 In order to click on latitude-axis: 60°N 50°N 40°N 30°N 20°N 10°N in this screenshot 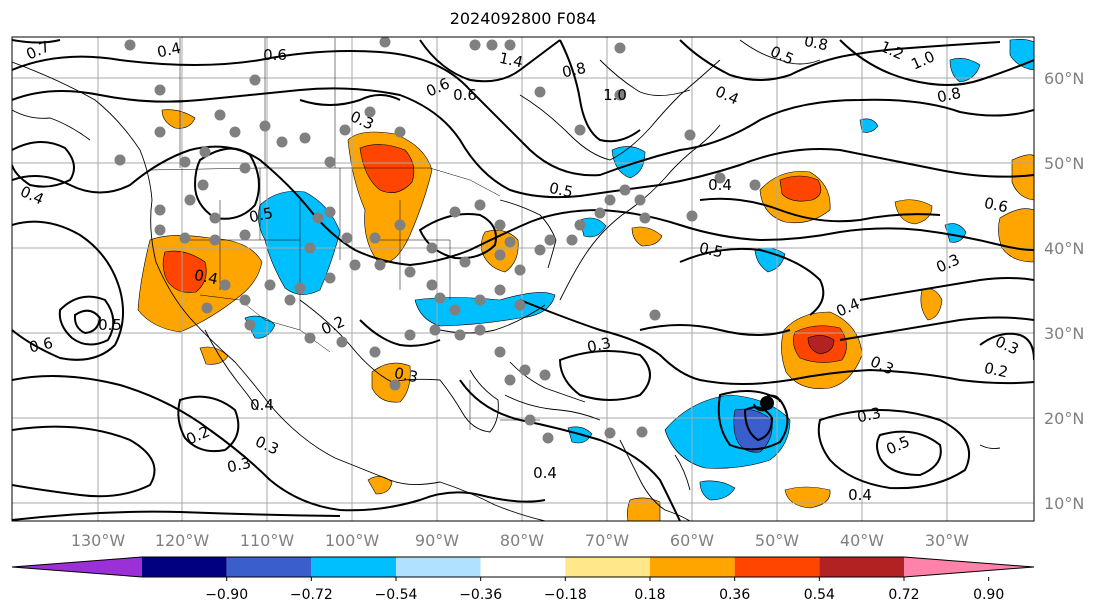, I will do `click(1064, 291)`.